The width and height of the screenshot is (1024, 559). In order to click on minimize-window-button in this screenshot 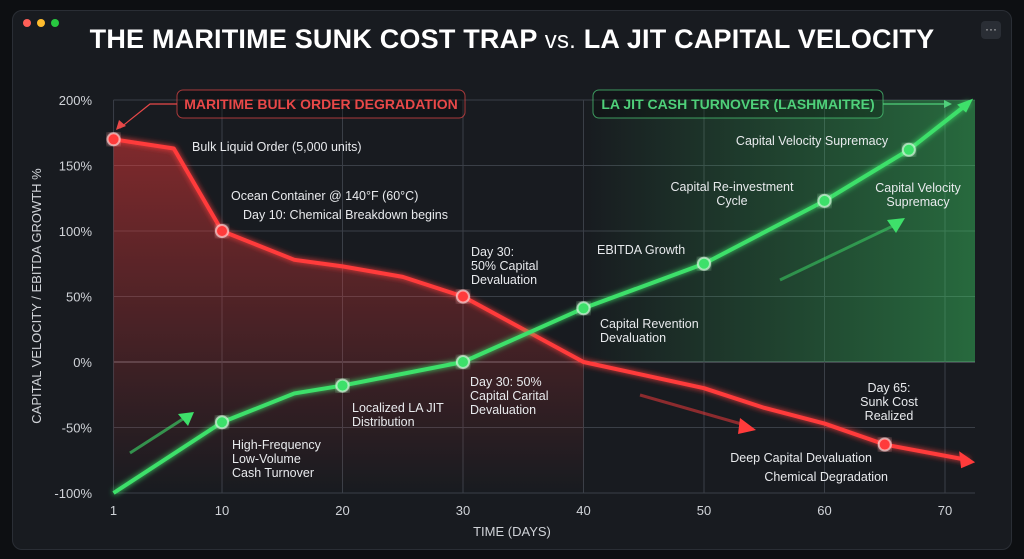, I will do `click(41, 23)`.